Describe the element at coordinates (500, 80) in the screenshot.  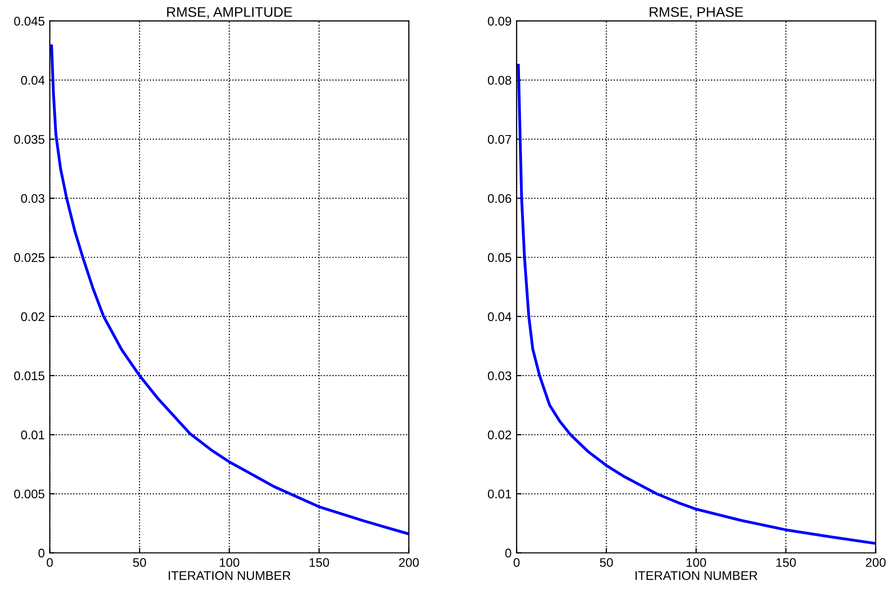
I see `y-tick-label: 0.08` at that location.